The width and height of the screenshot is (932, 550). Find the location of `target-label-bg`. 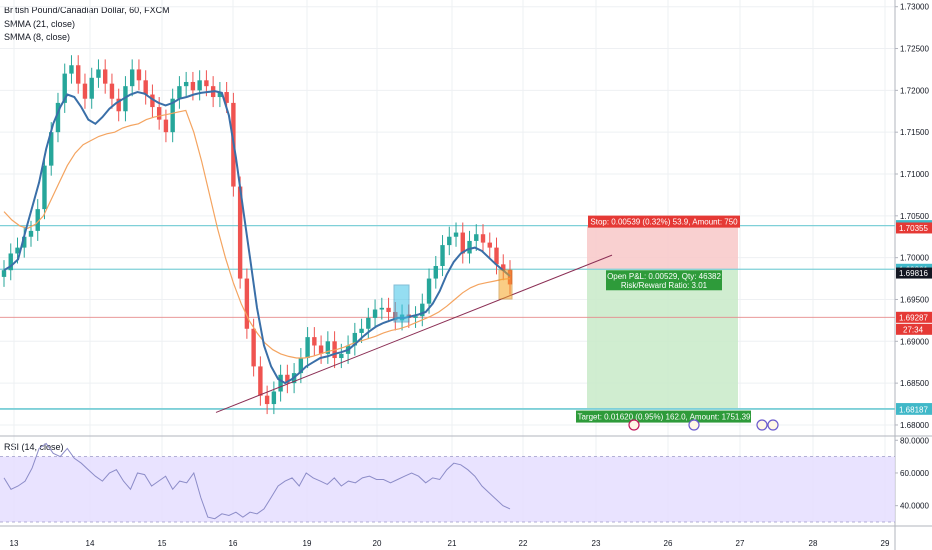

target-label-bg is located at coordinates (663, 416).